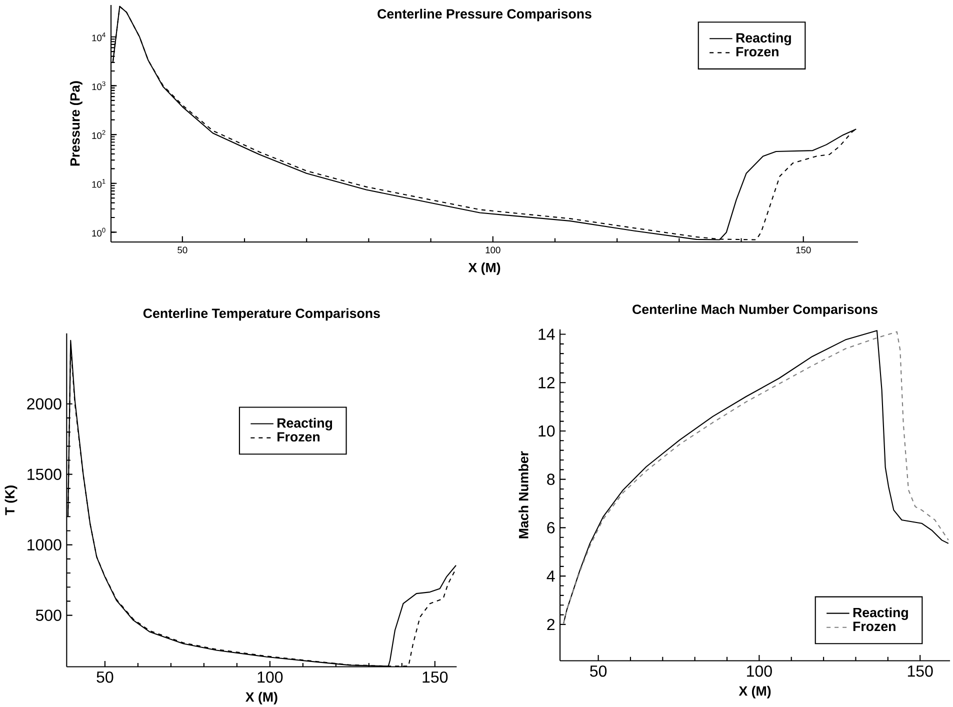 This screenshot has height=707, width=953. I want to click on y-tick-label: 10$^{3}$, so click(99, 85).